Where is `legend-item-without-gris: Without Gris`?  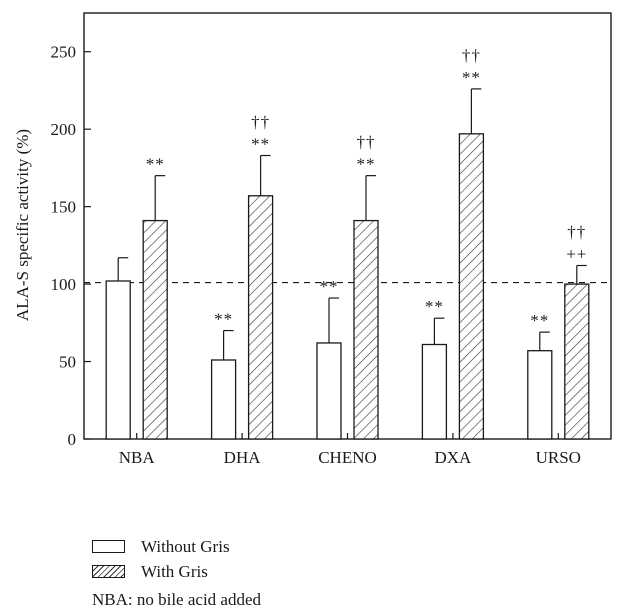 legend-item-without-gris: Without Gris is located at coordinates (161, 546).